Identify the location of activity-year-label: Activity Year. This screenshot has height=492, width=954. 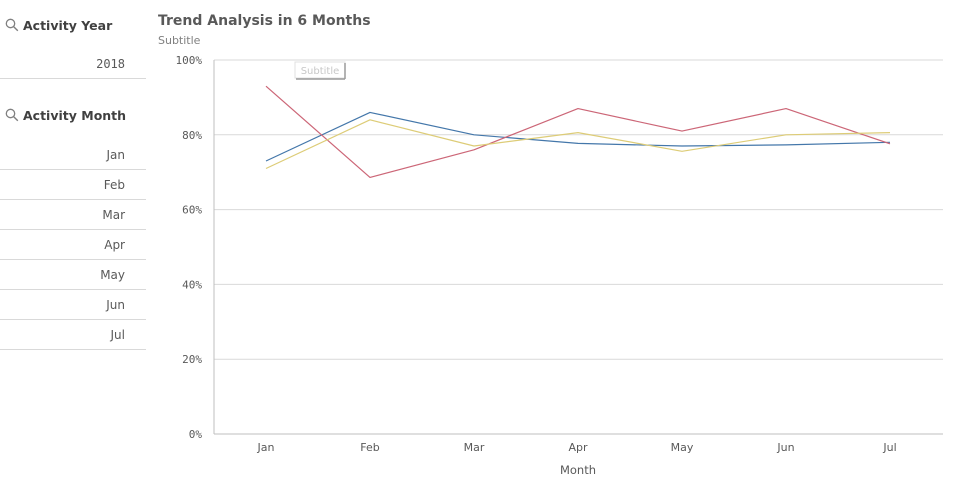
(68, 25).